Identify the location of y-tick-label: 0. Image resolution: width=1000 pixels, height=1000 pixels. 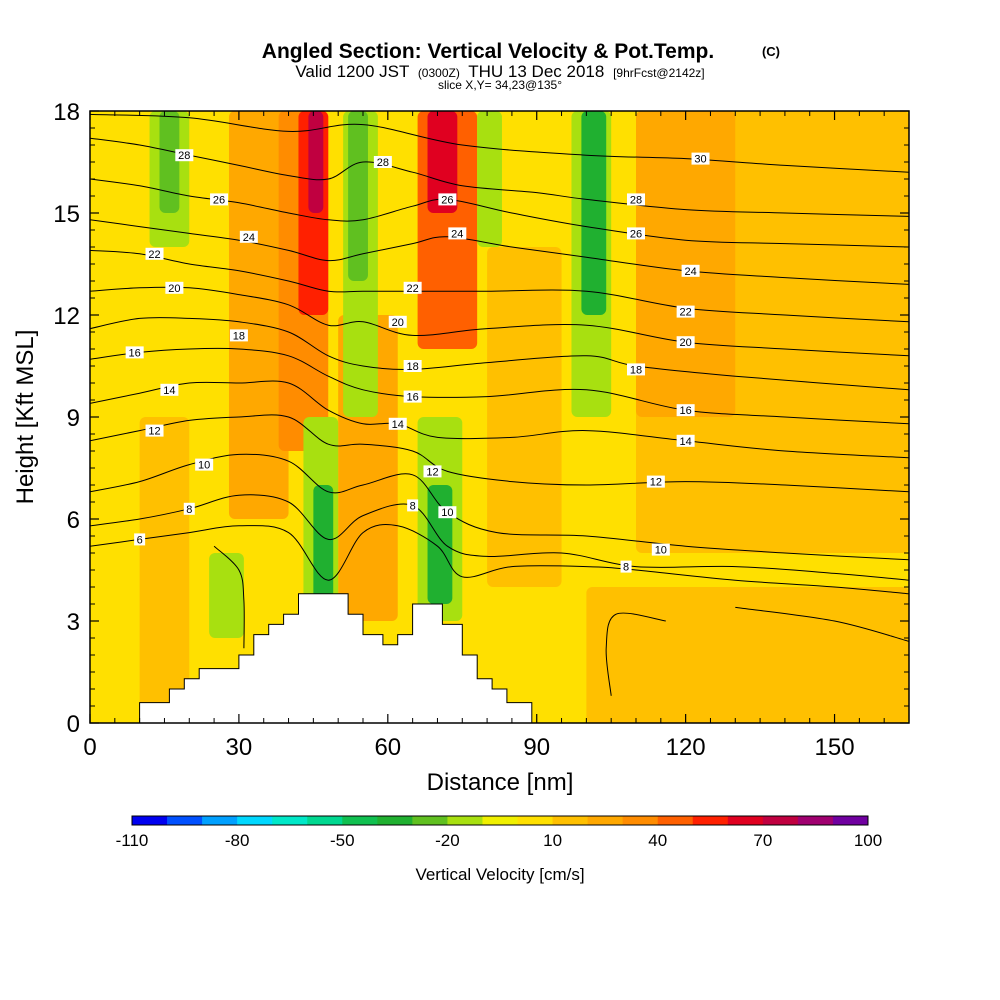
(73, 724).